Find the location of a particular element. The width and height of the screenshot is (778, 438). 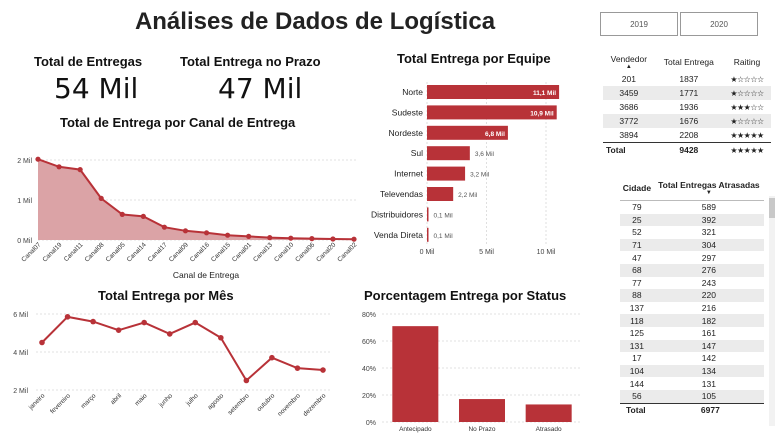

table-row: 68 276 is located at coordinates (692, 270).